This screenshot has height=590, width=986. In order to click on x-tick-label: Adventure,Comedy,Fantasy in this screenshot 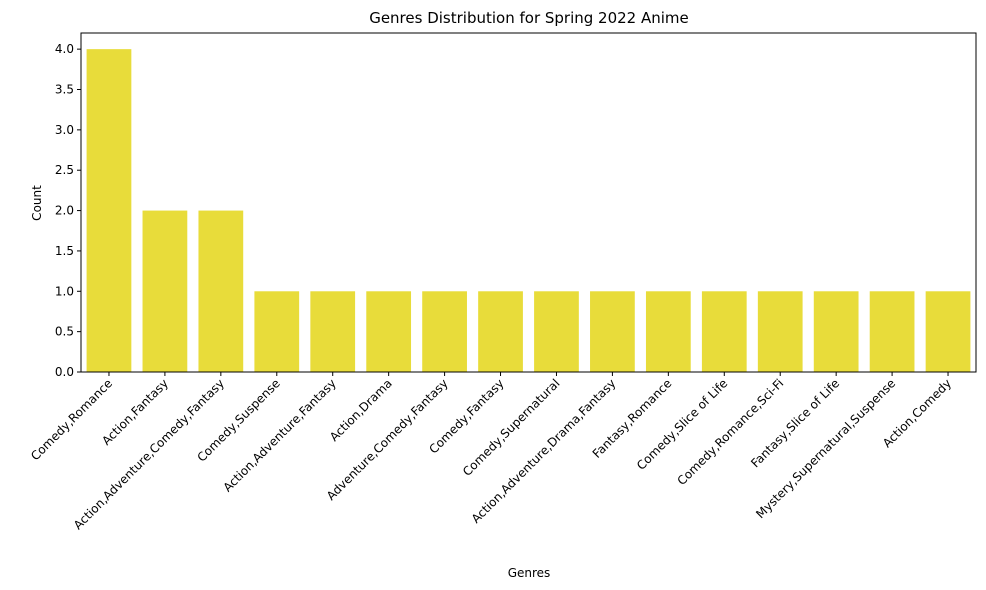, I will do `click(387, 439)`.